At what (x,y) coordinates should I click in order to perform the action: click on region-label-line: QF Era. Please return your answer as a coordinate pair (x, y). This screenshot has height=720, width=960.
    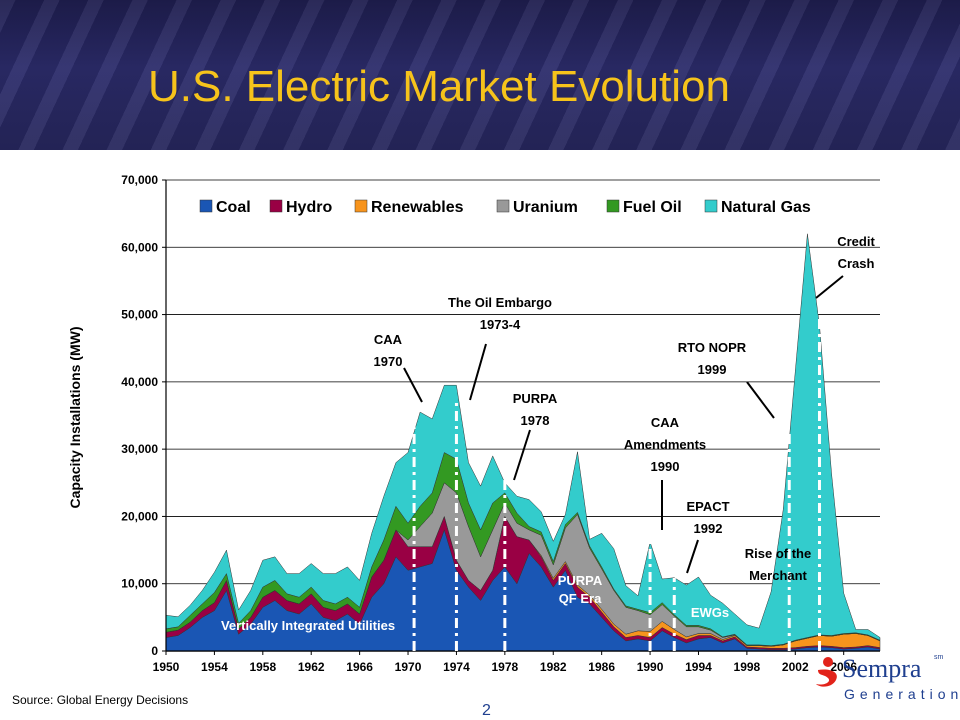
    Looking at the image, I should click on (580, 598).